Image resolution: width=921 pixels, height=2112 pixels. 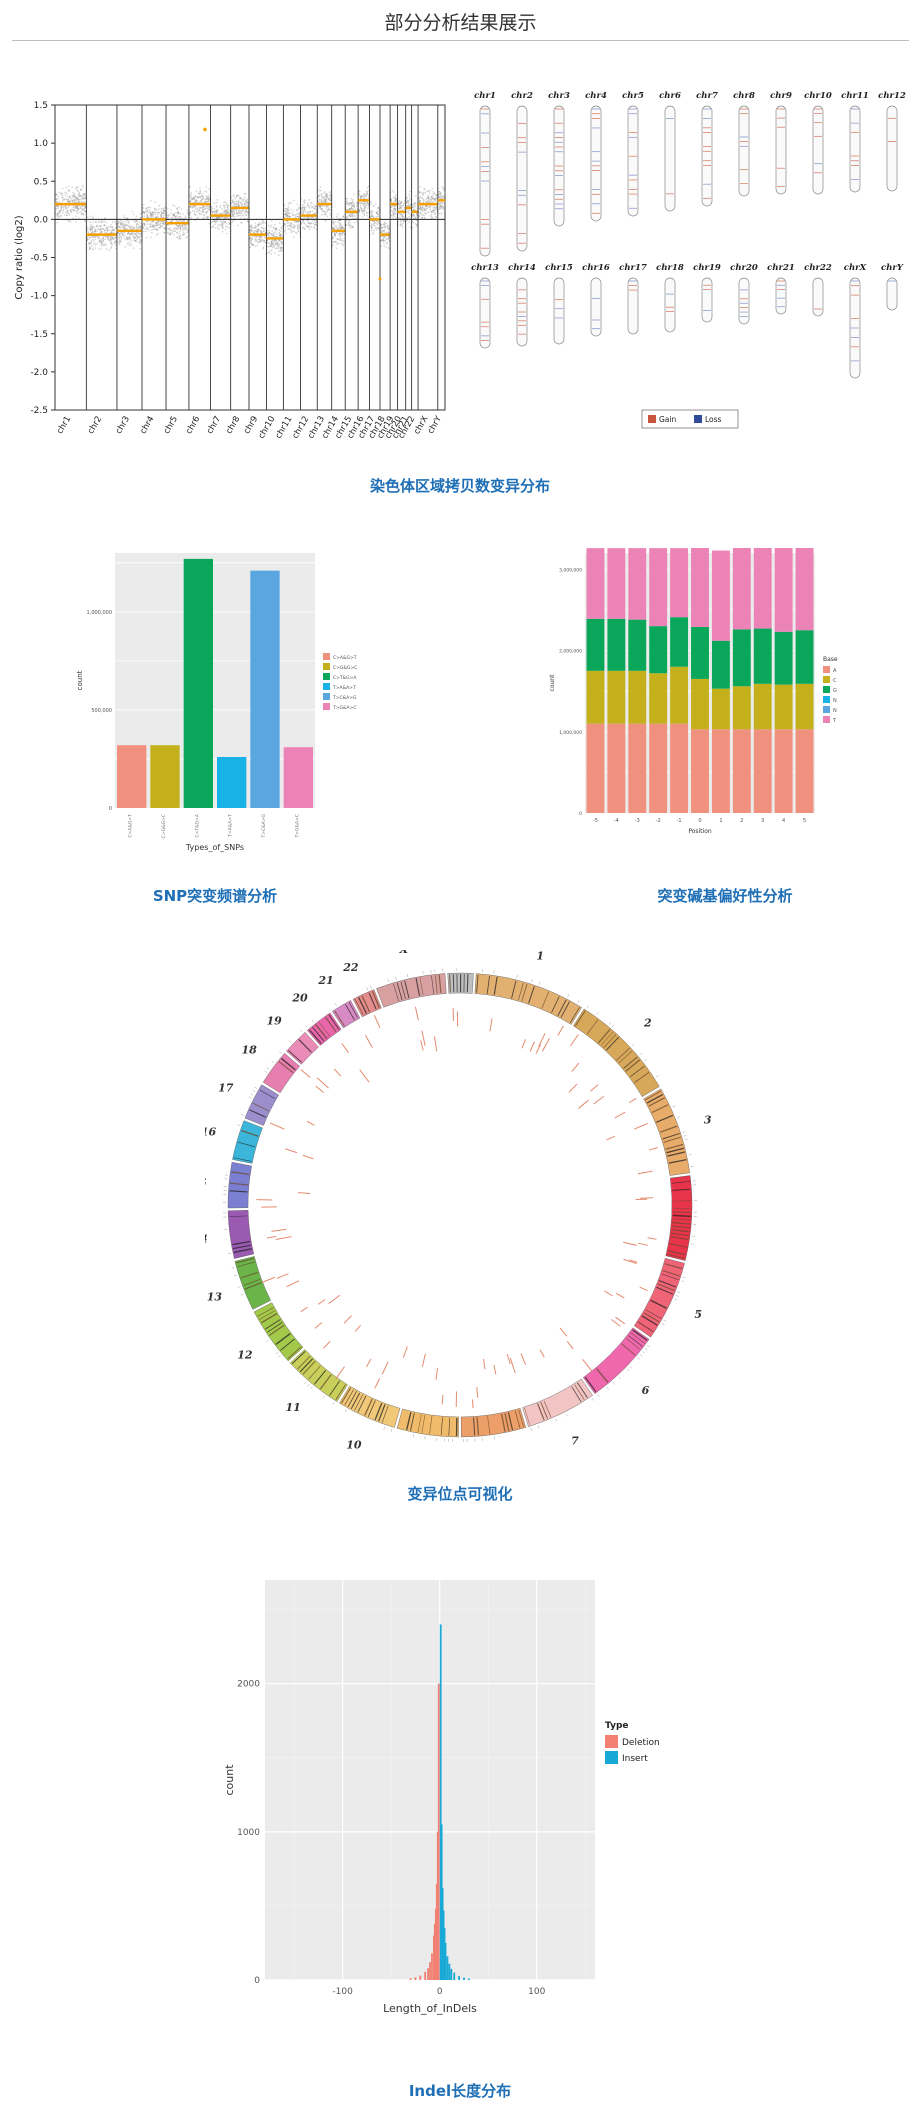 I want to click on histogram-bar, so click(x=420, y=1977).